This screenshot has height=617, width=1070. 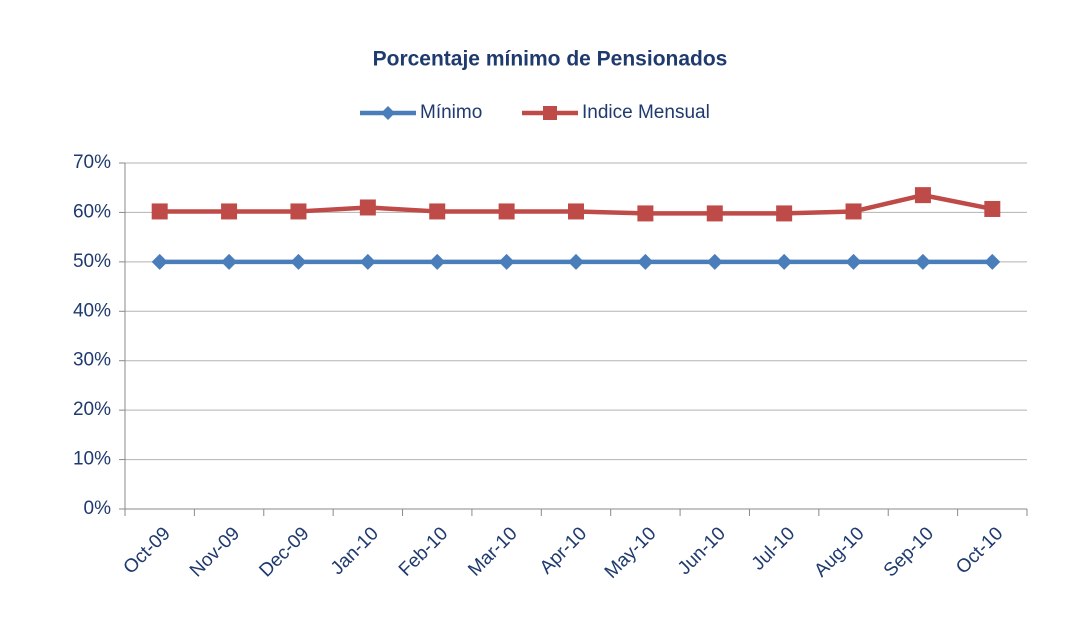 What do you see at coordinates (492, 551) in the screenshot?
I see `x-tick-label: Mar-10` at bounding box center [492, 551].